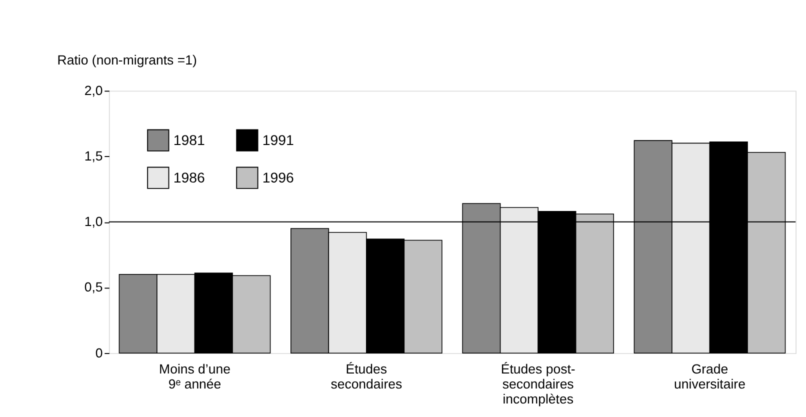 The image size is (806, 417). What do you see at coordinates (93, 90) in the screenshot?
I see `y-tick-label: 2,0` at bounding box center [93, 90].